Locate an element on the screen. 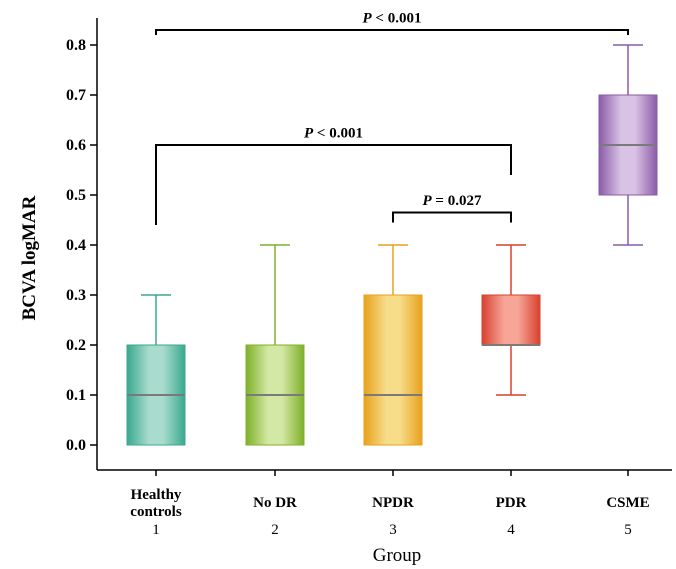 The image size is (676, 569). x-category-label: No DR is located at coordinates (275, 503).